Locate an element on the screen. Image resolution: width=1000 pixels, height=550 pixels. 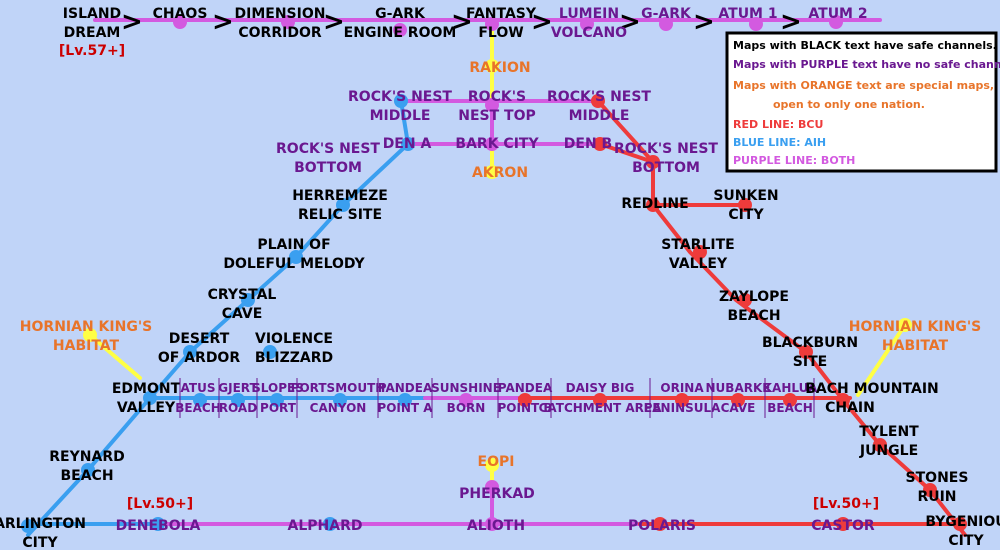
legend-line-3: Maps with ORANGE text are special maps, is located at coordinates (863, 85).